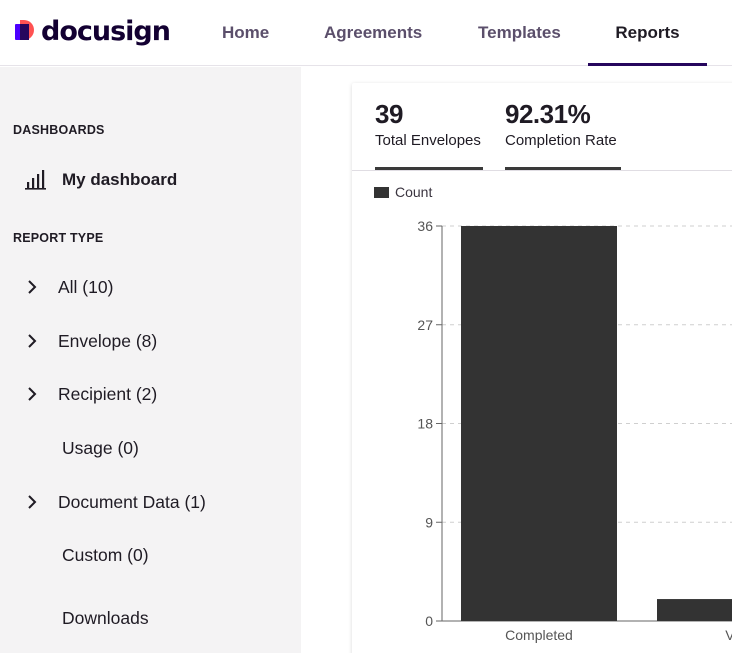  What do you see at coordinates (26, 31) in the screenshot?
I see `docusign-logo-mark-icon` at bounding box center [26, 31].